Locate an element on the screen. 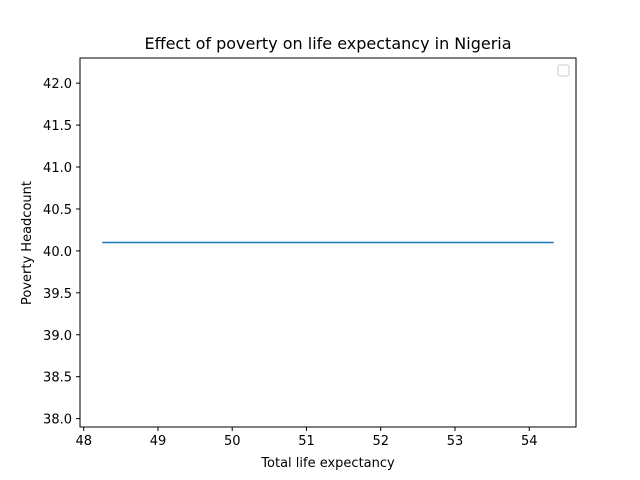 This screenshot has width=640, height=480. x-tick-label: 53 is located at coordinates (455, 441).